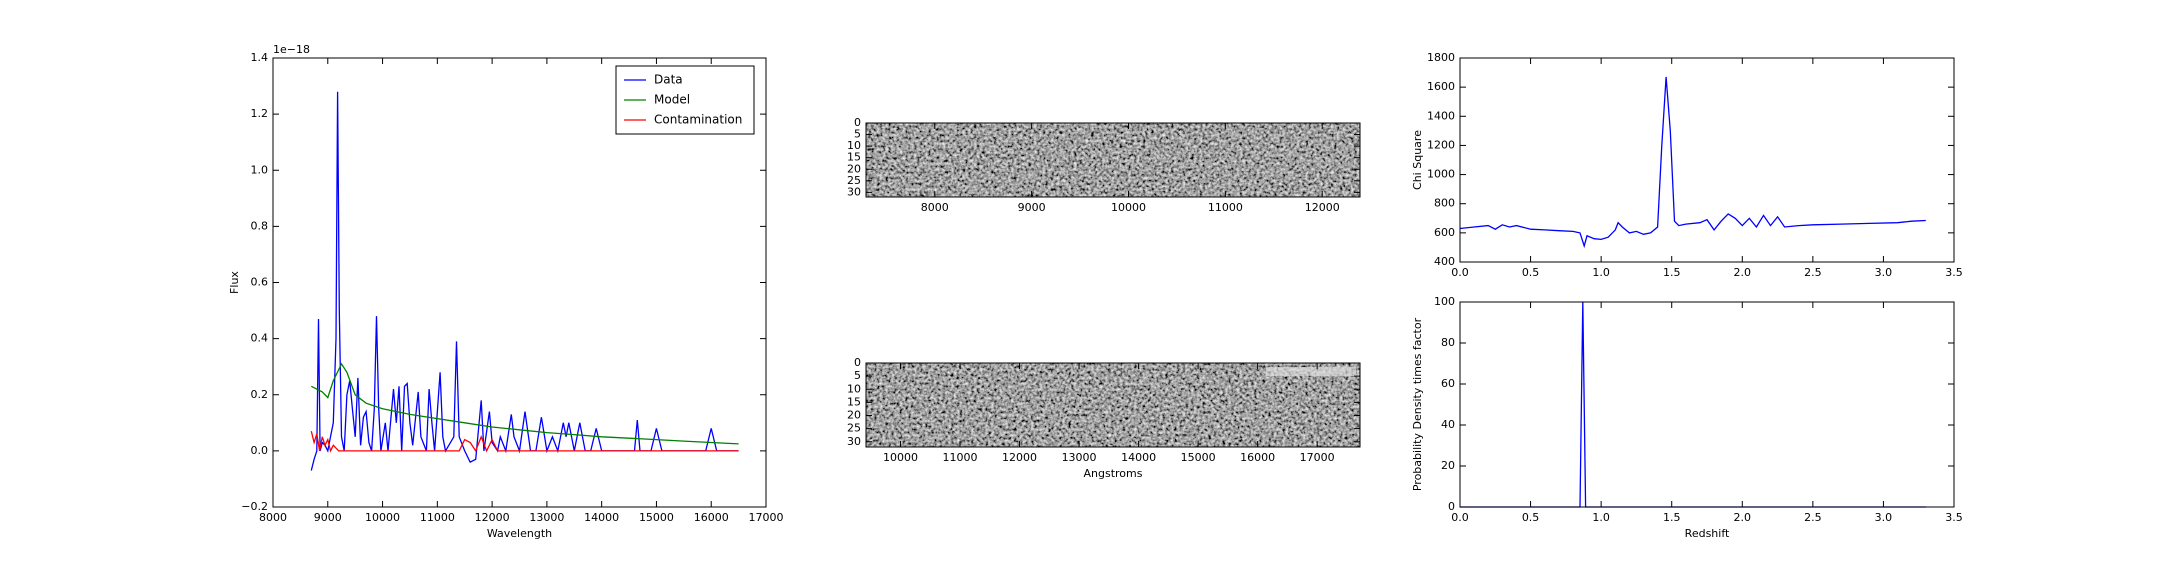 Image resolution: width=2160 pixels, height=576 pixels. What do you see at coordinates (260, 57) in the screenshot?
I see `y-tick-label: 1.4` at bounding box center [260, 57].